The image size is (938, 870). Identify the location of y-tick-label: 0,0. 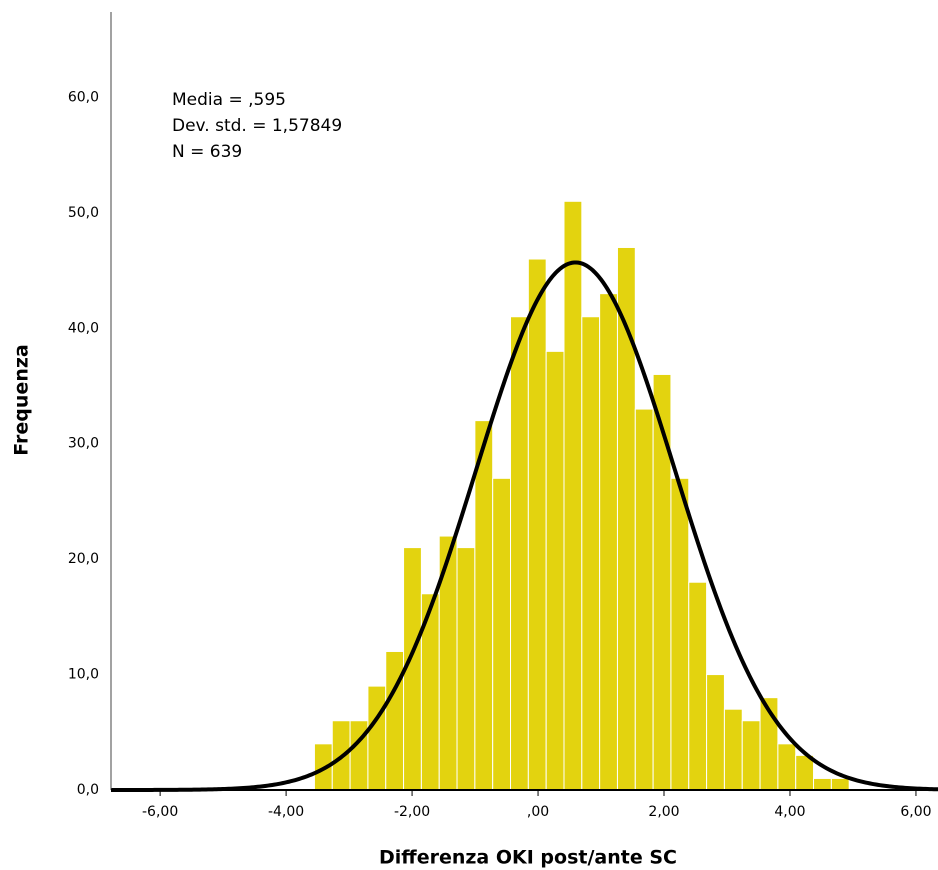
(88, 790).